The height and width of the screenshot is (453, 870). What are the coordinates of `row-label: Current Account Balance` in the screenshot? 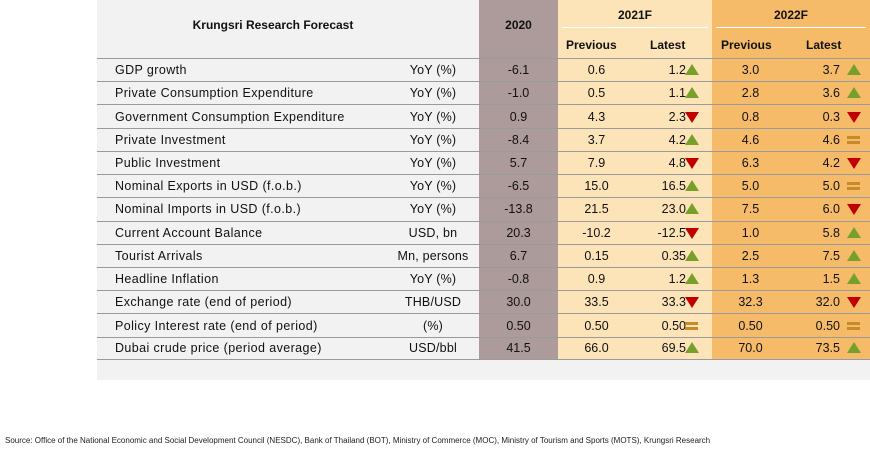 It's located at (242, 232).